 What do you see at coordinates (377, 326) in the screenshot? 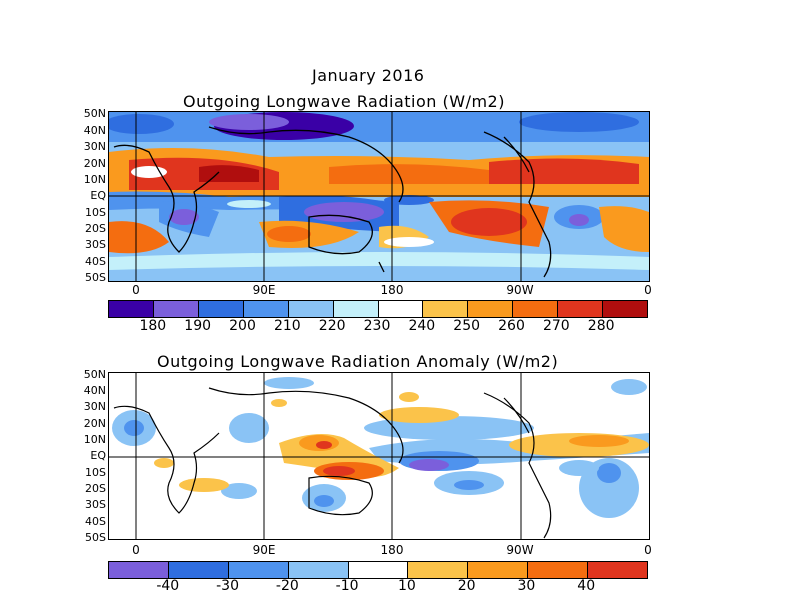
I see `colorbar-label: 230` at bounding box center [377, 326].